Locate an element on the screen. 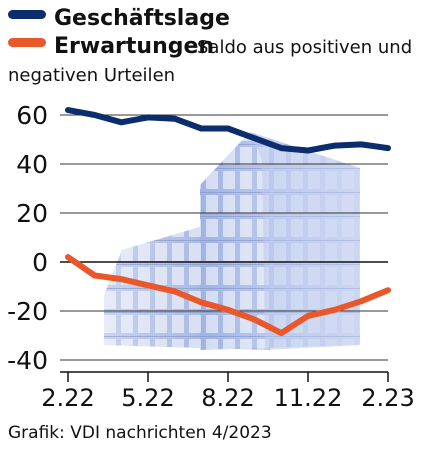  y-axis: 60 40 20 0 -20 -40 is located at coordinates (27, 238).